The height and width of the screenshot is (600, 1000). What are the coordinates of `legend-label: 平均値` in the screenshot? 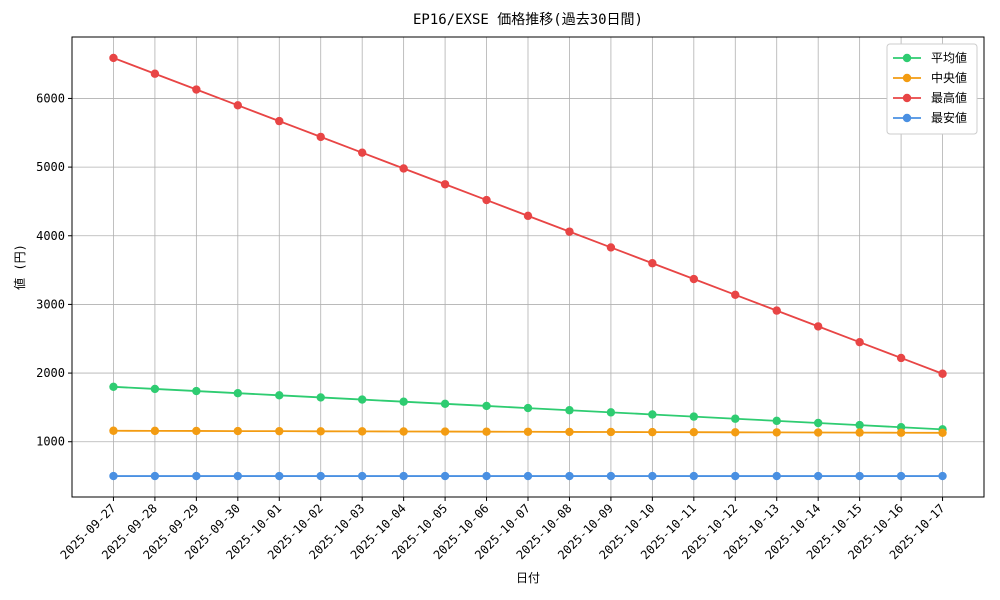 It's located at (949, 57).